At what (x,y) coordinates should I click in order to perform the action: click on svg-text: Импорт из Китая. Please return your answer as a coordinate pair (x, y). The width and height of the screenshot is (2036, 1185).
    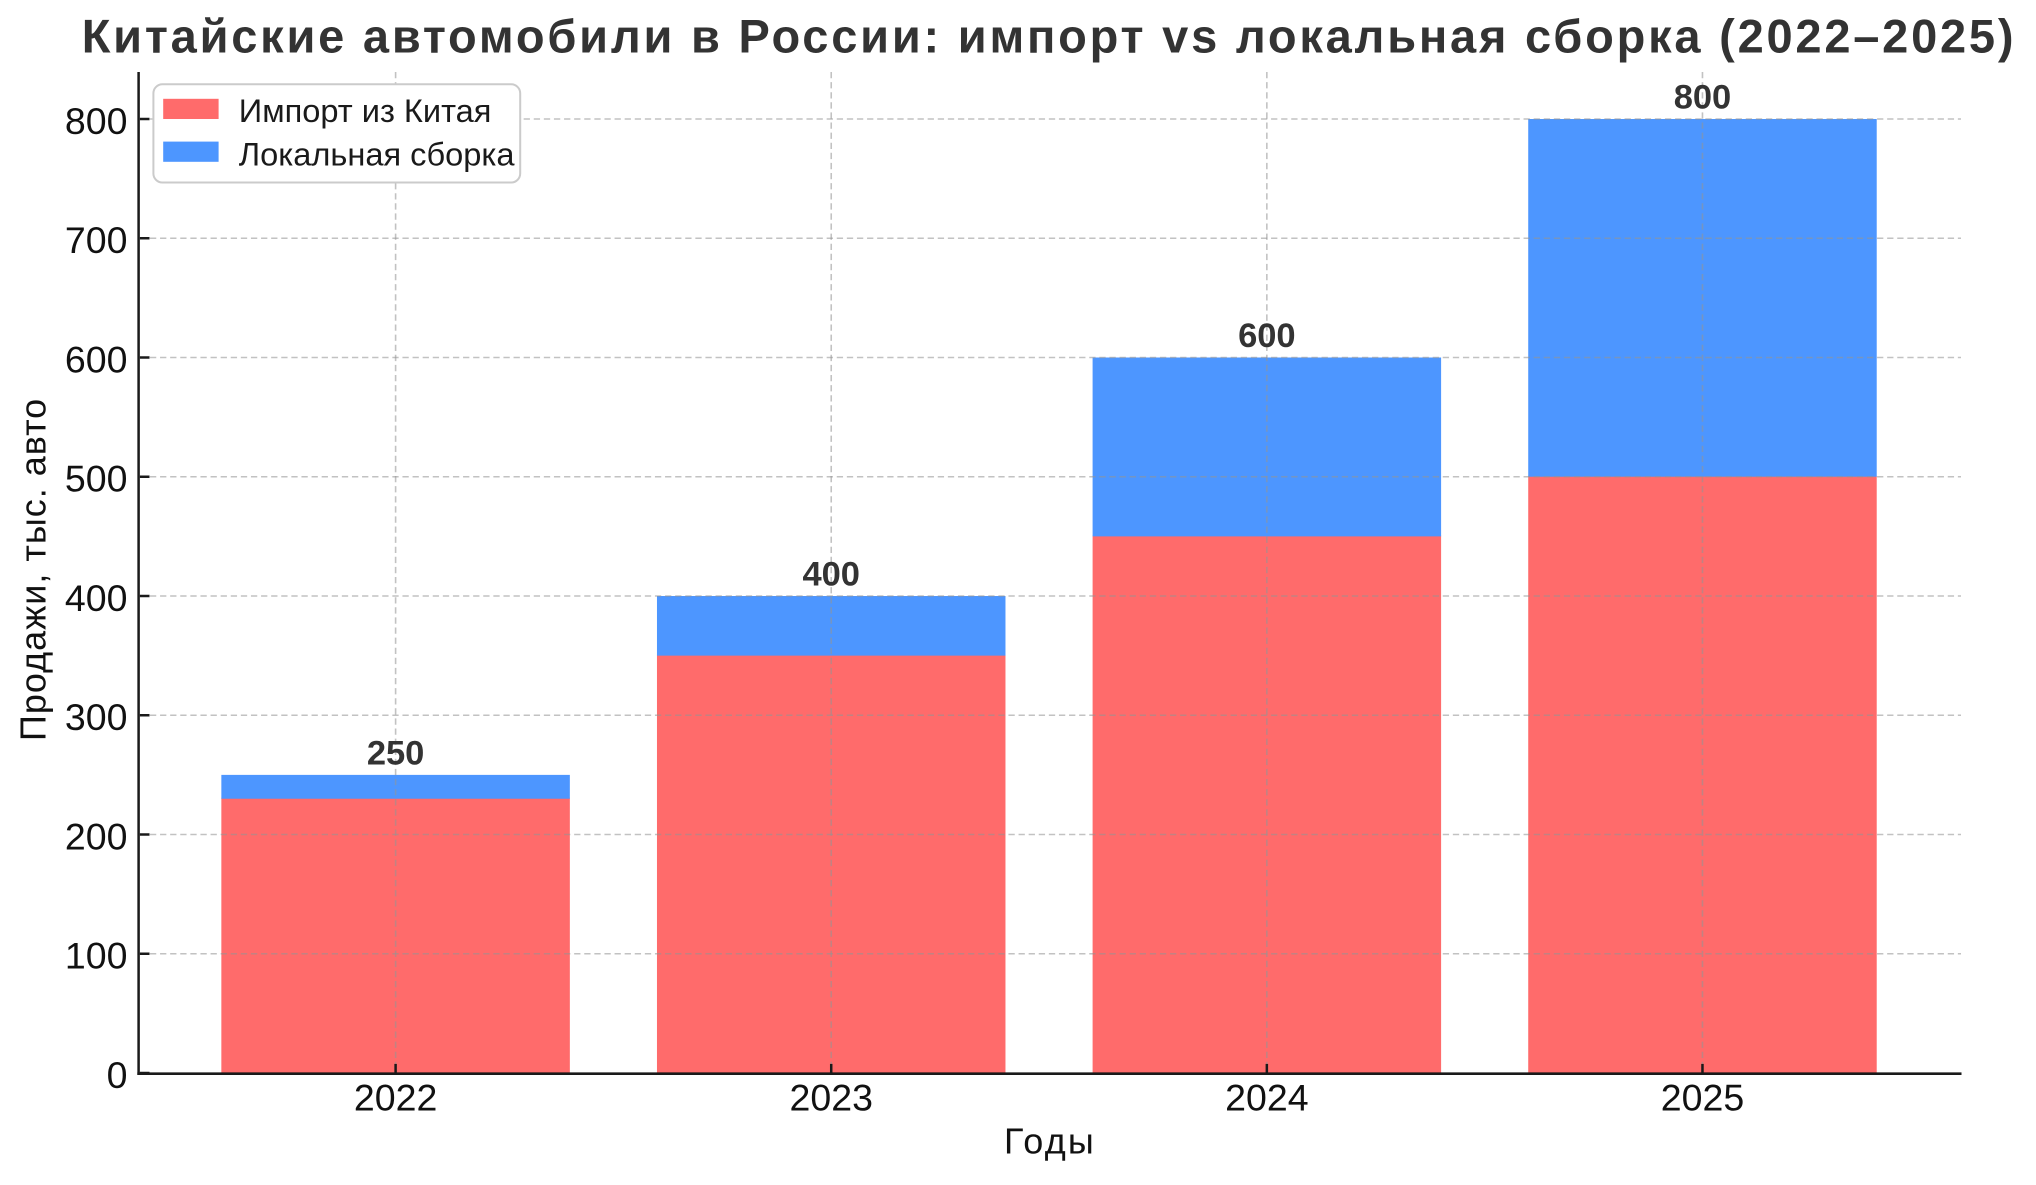
    Looking at the image, I should click on (365, 110).